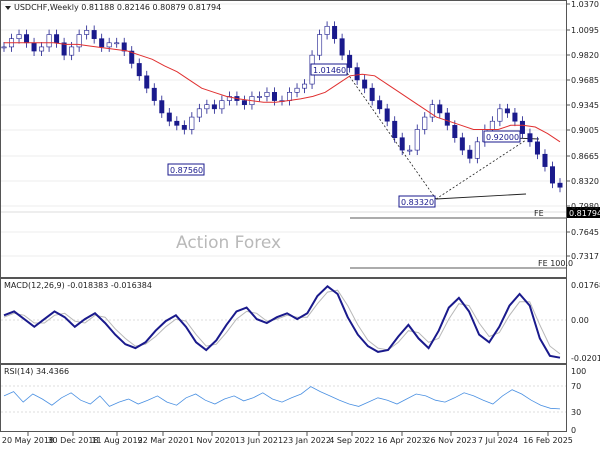  What do you see at coordinates (576, 386) in the screenshot?
I see `rsi-y-label: 70` at bounding box center [576, 386].